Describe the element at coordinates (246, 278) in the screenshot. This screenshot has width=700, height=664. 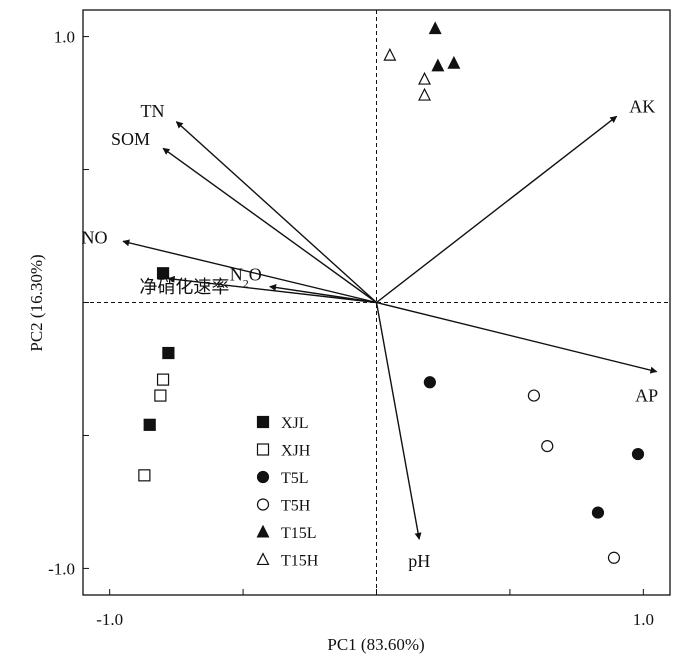
I see `loading-label: N2O` at that location.